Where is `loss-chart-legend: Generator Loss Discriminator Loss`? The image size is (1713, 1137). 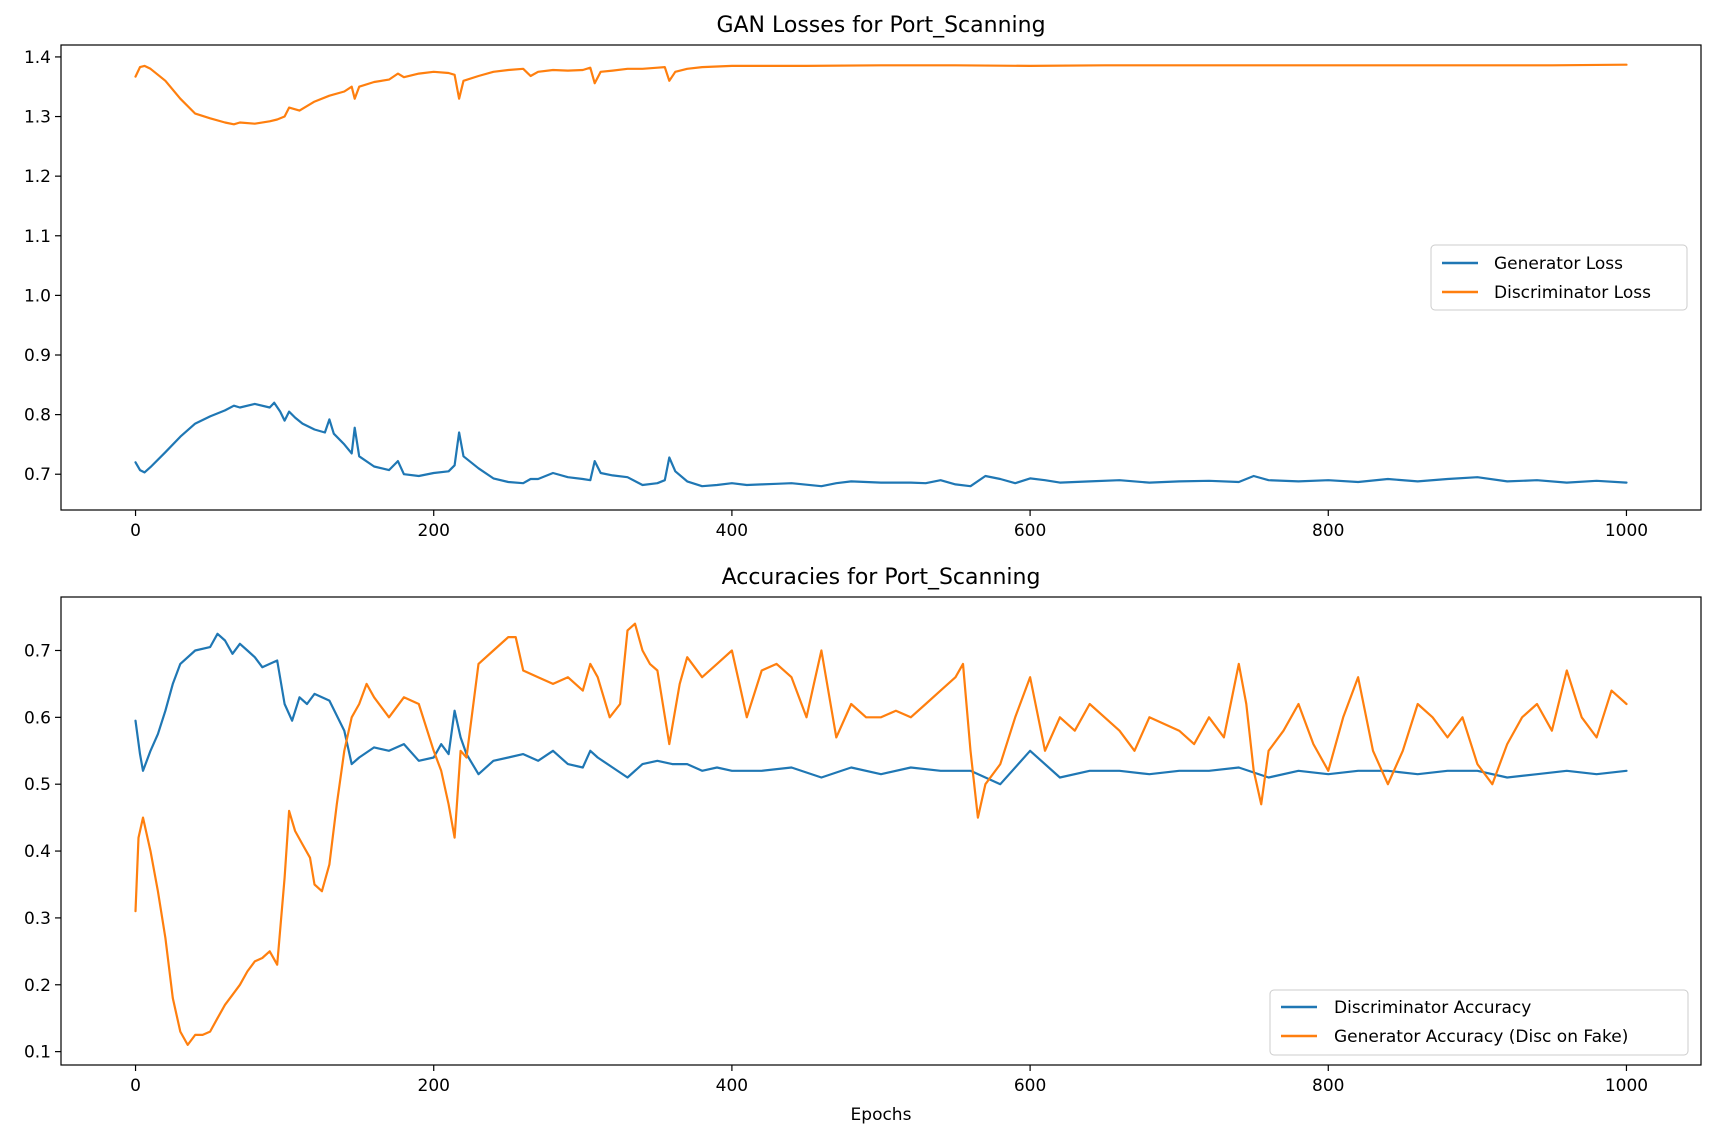 loss-chart-legend: Generator Loss Discriminator Loss is located at coordinates (1559, 277).